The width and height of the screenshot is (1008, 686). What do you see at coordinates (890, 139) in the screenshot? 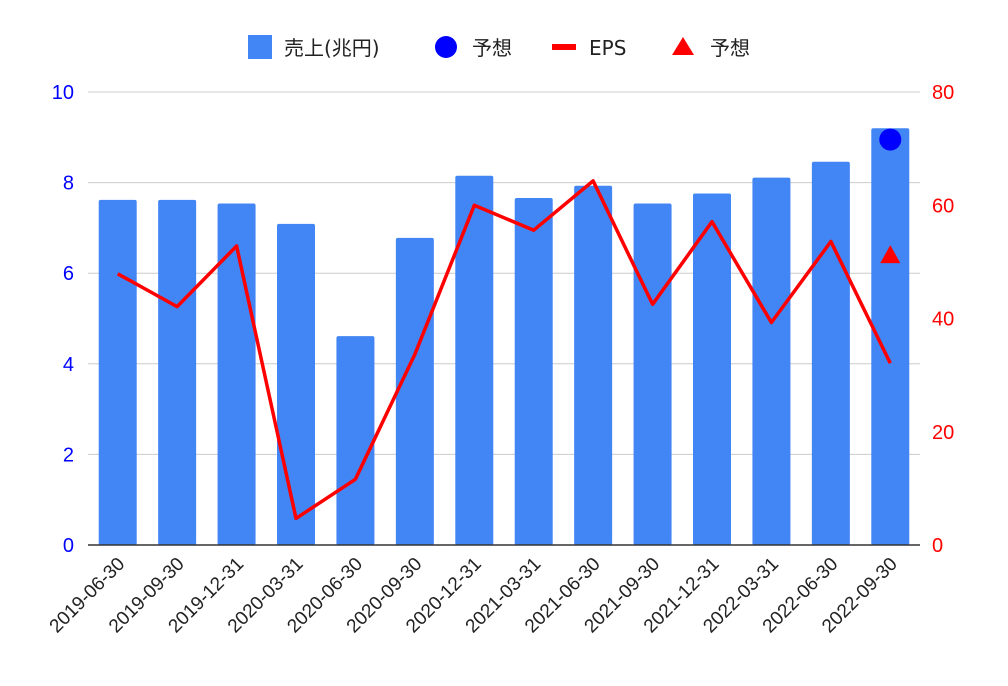
I see `forecast-sales-marker` at bounding box center [890, 139].